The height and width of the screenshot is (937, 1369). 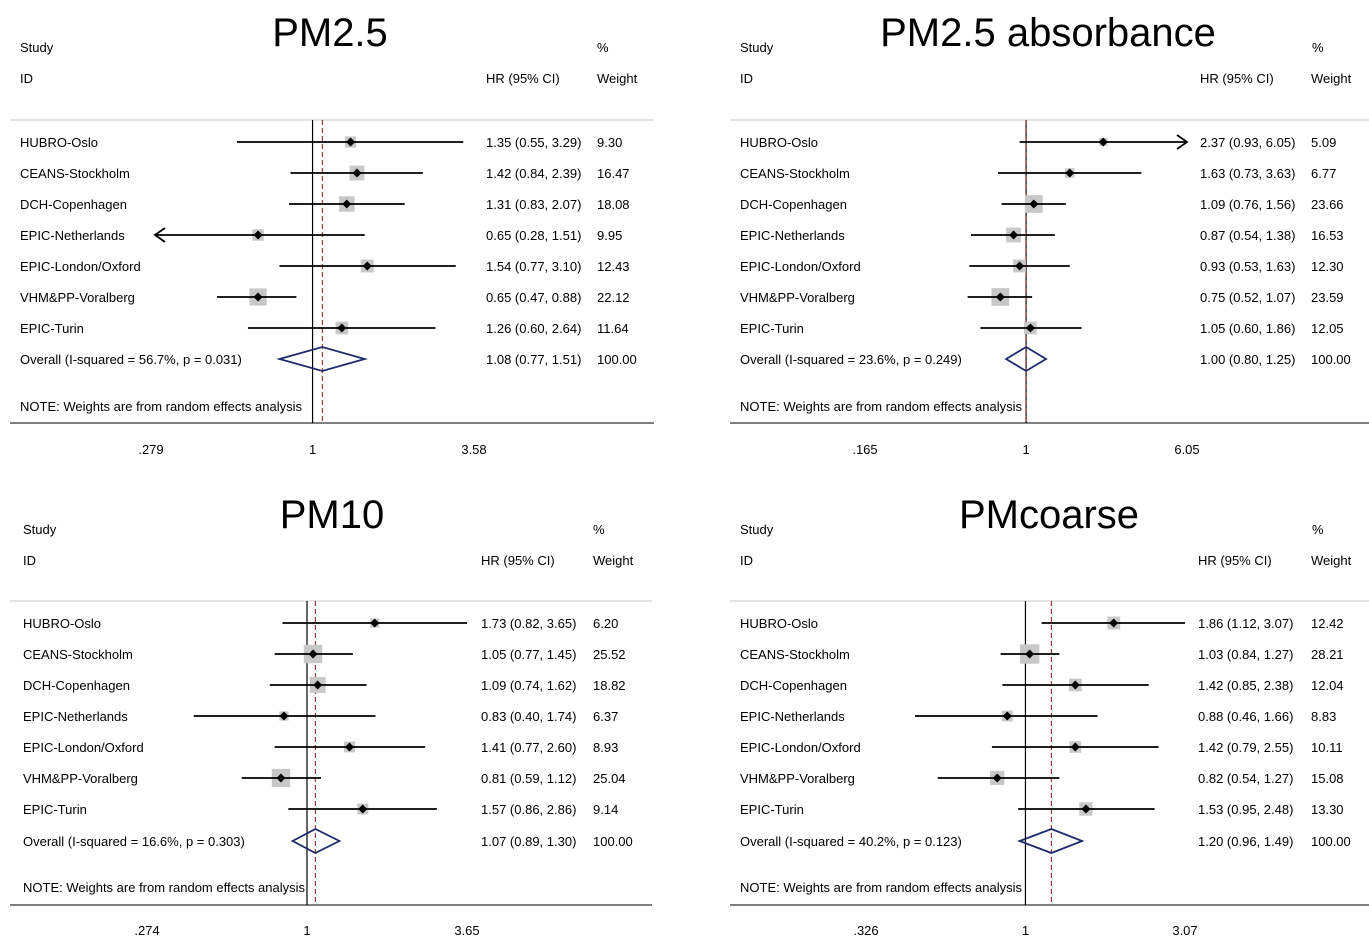 What do you see at coordinates (324, 654) in the screenshot?
I see `study-row: CEANS-Stockholm 1.05 (0.77, 1.45) 25.52` at bounding box center [324, 654].